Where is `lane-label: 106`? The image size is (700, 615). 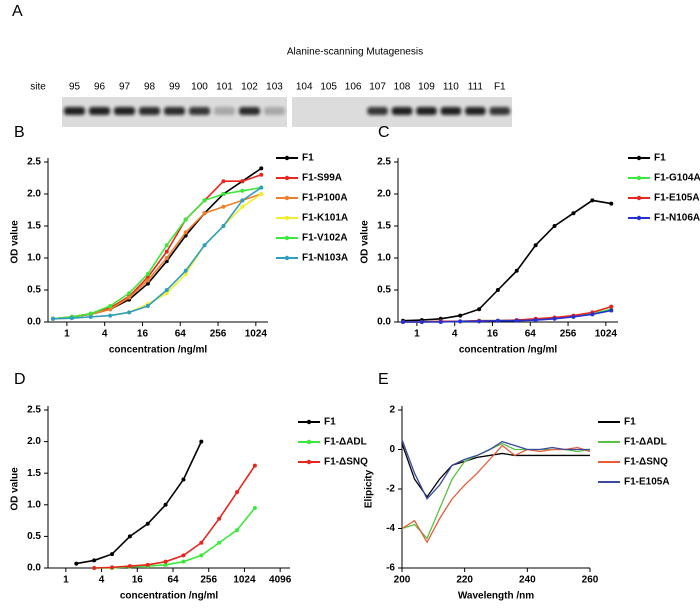 lane-label: 106 is located at coordinates (353, 87).